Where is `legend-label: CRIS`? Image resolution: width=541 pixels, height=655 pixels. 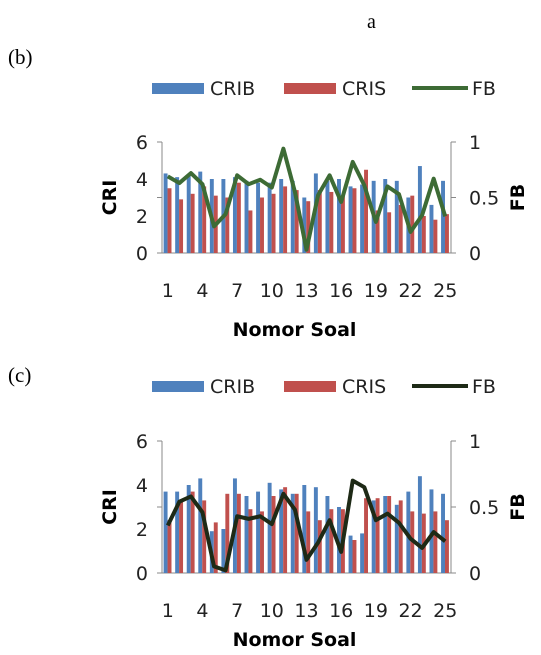 legend-label: CRIS is located at coordinates (364, 89).